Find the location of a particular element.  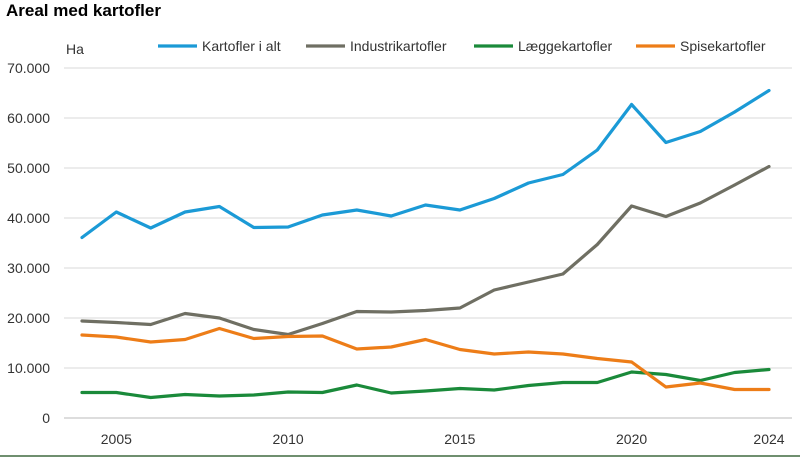

x-axis-ticks: 2005 2010 2015 2020 2024 is located at coordinates (443, 439).